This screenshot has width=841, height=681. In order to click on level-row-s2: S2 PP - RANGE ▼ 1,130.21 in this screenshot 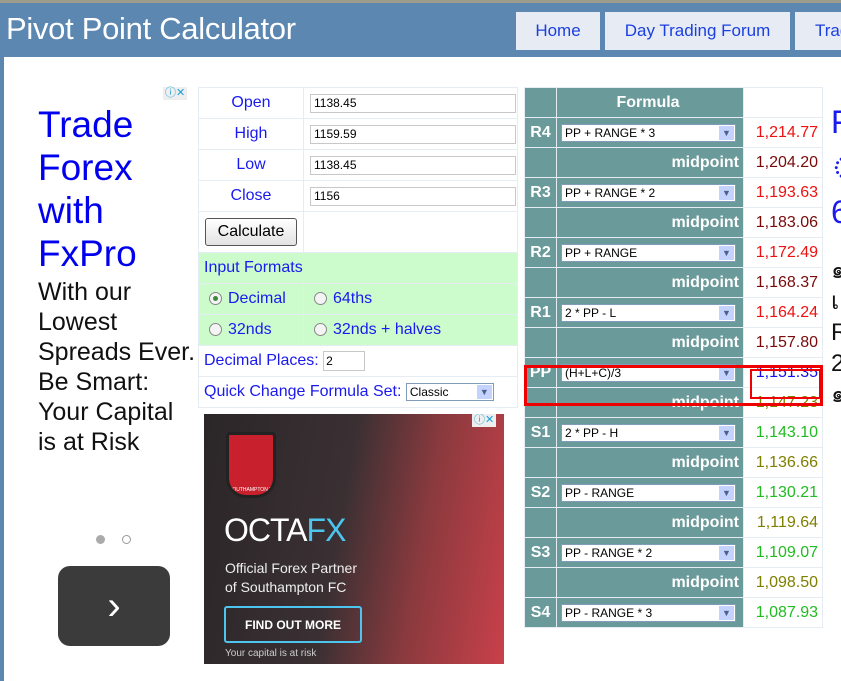, I will do `click(673, 492)`.